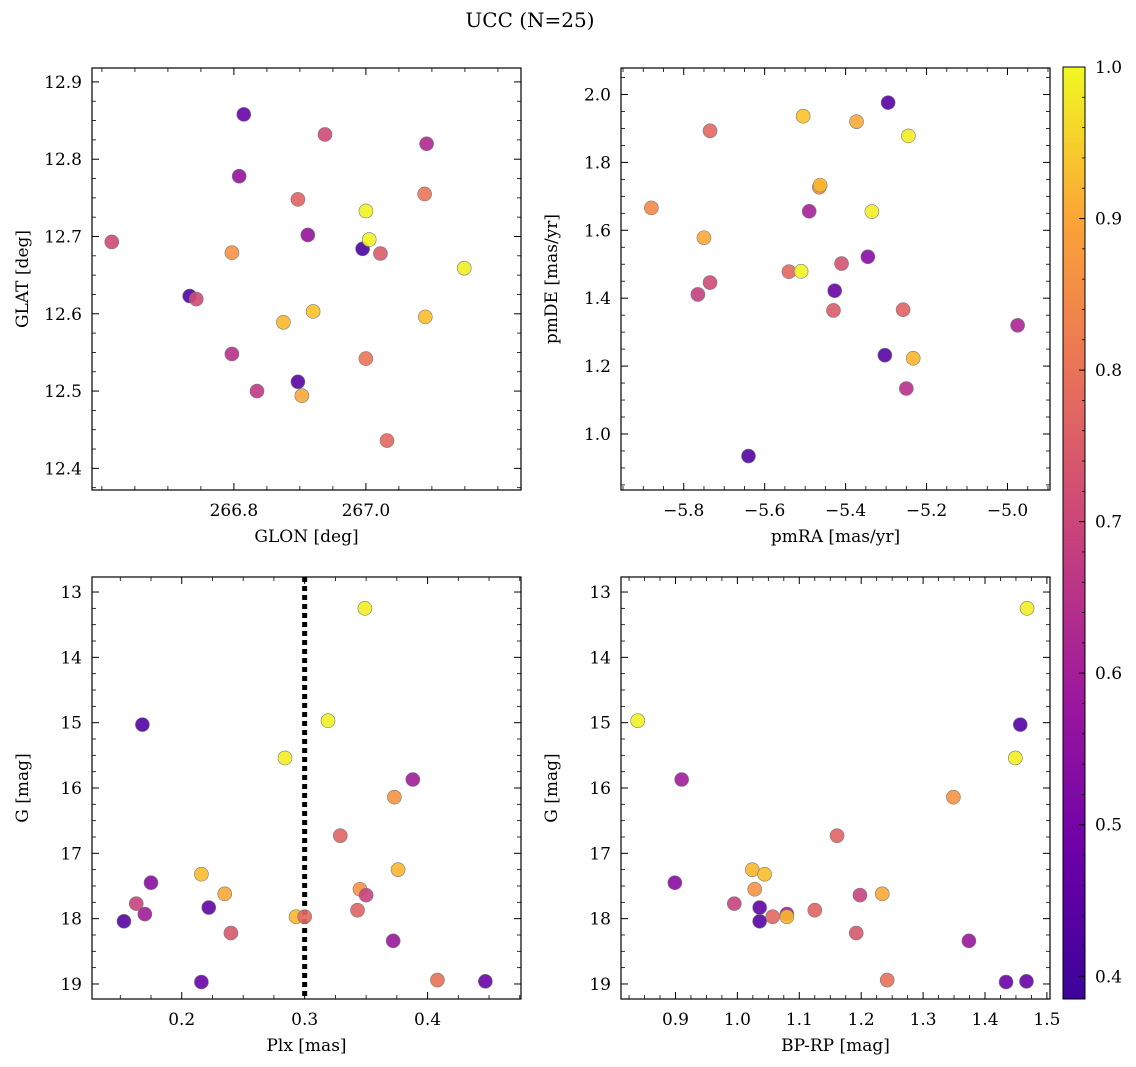 This screenshot has height=1067, width=1136. What do you see at coordinates (63, 315) in the screenshot?
I see `y-tick-label: 12.6` at bounding box center [63, 315].